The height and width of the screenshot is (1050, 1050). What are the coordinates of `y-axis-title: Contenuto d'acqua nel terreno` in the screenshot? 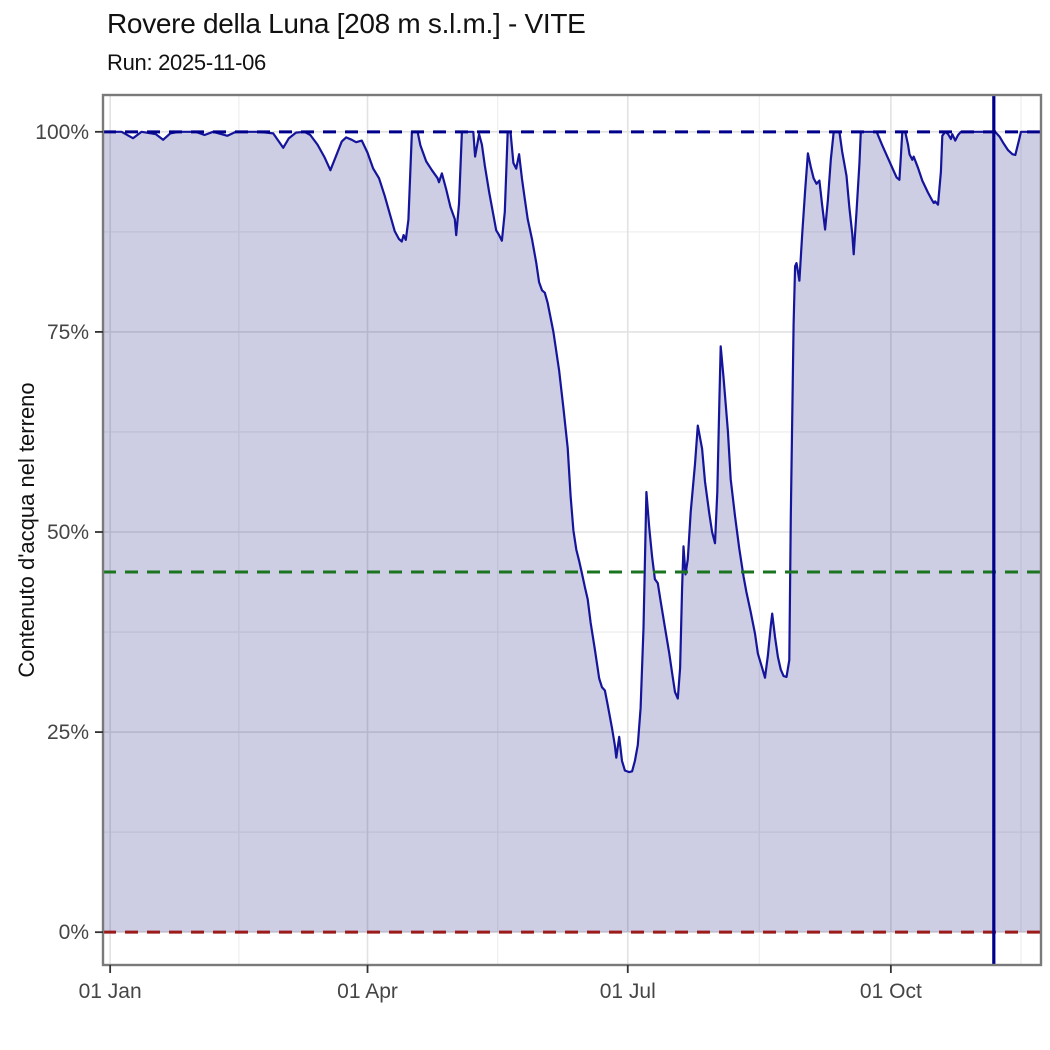 It's located at (26, 529).